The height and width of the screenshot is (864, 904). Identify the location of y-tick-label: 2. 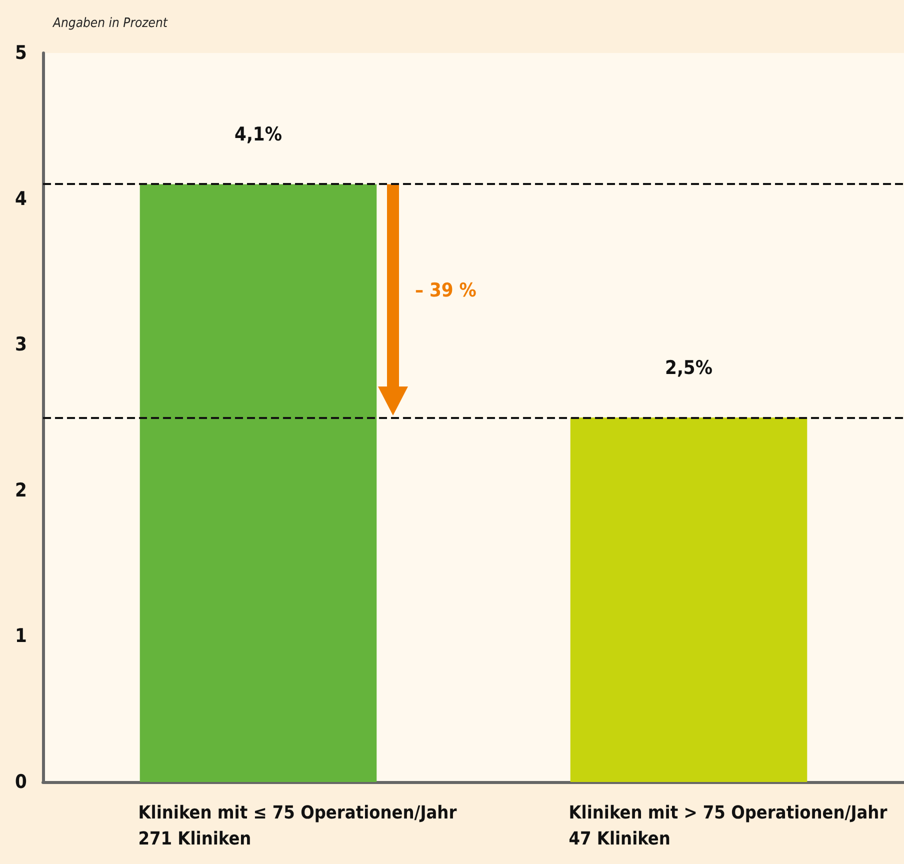
(21, 490).